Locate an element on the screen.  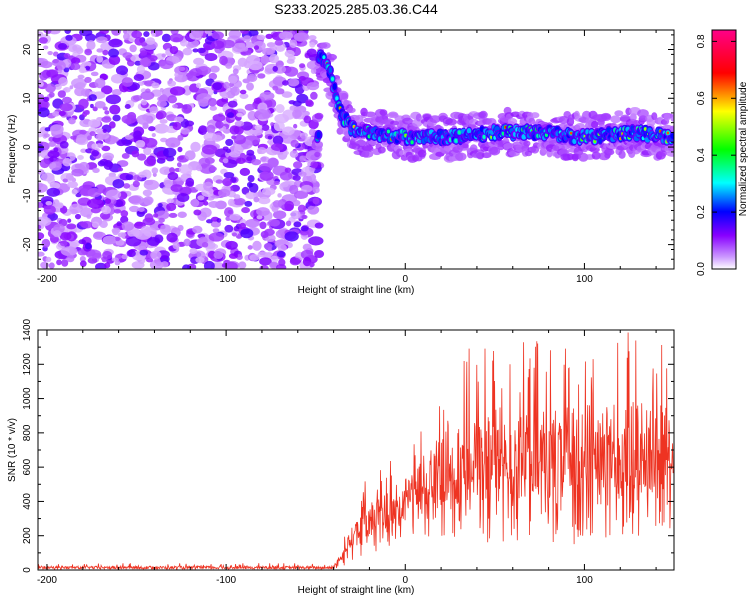
colorbar-label: Normalized spectral amplitude is located at coordinates (743, 148).